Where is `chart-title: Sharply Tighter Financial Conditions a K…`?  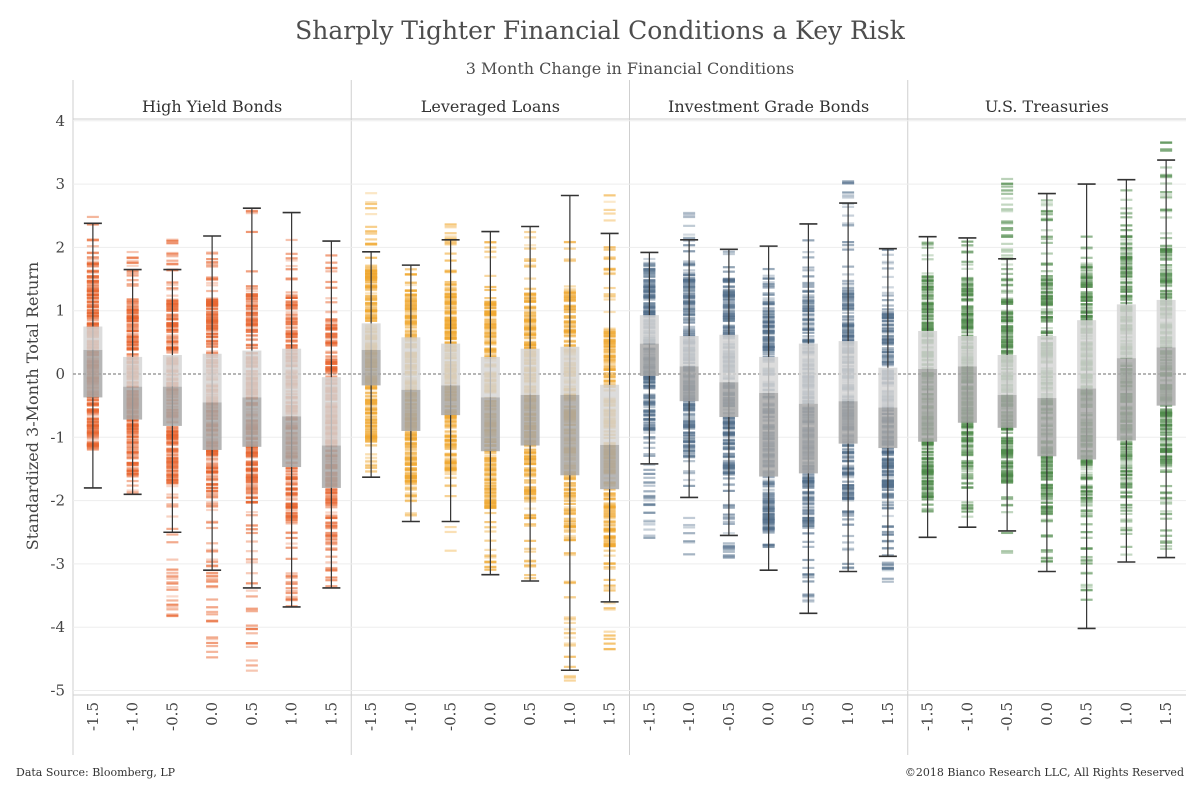 chart-title: Sharply Tighter Financial Conditions a K… is located at coordinates (600, 30).